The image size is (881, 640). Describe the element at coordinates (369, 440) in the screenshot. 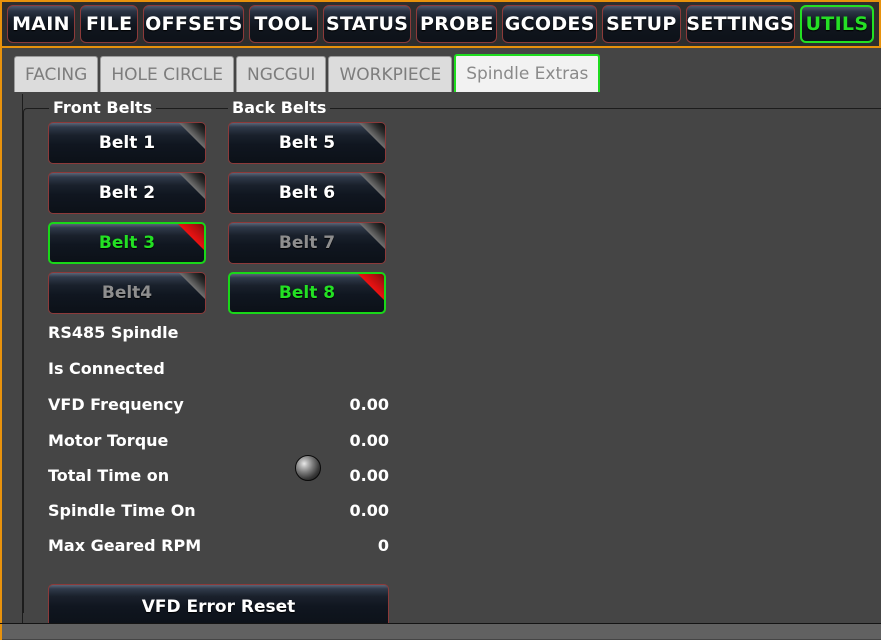

I see `motor-torque-value: 0.00` at that location.